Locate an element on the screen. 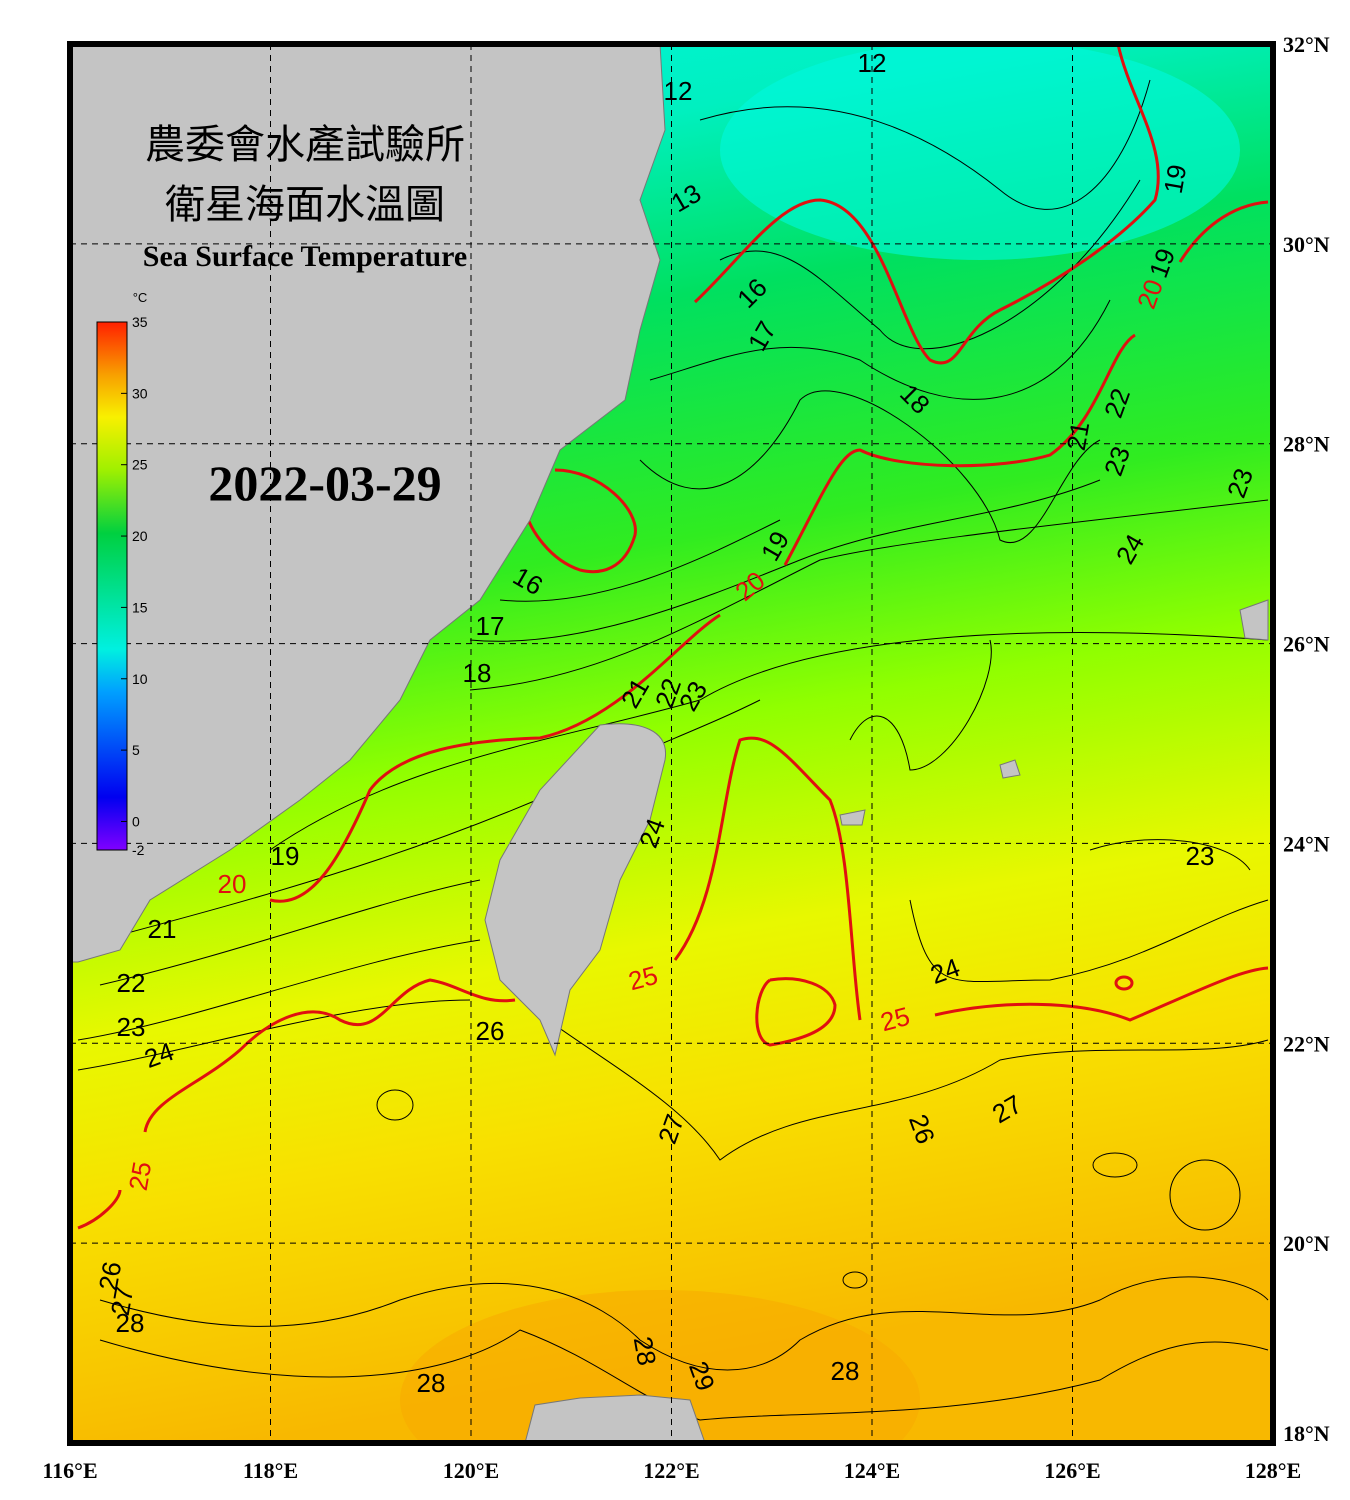 The image size is (1350, 1500). latitude-label: 28°N is located at coordinates (1306, 444).